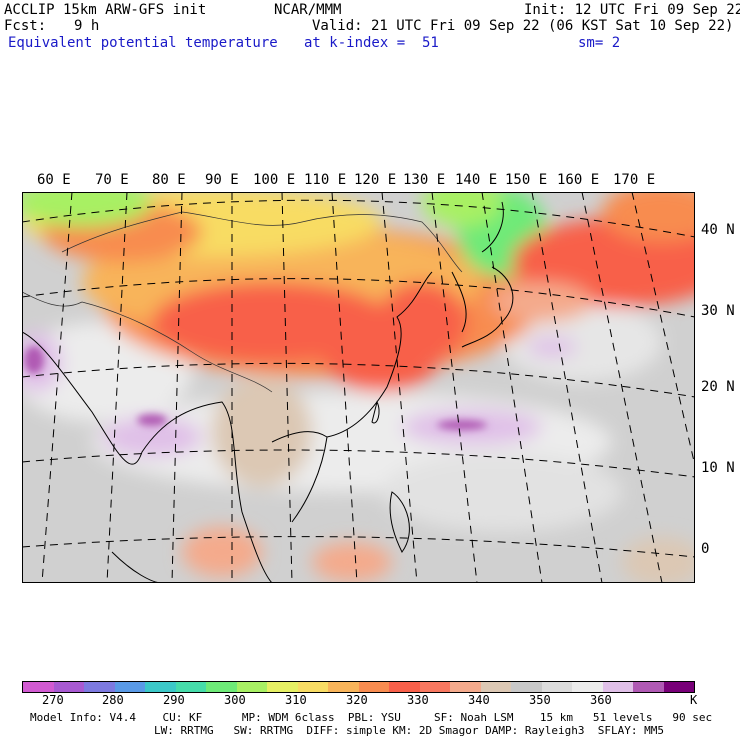  Describe the element at coordinates (578, 180) in the screenshot. I see `lon-label: 160 E` at that location.